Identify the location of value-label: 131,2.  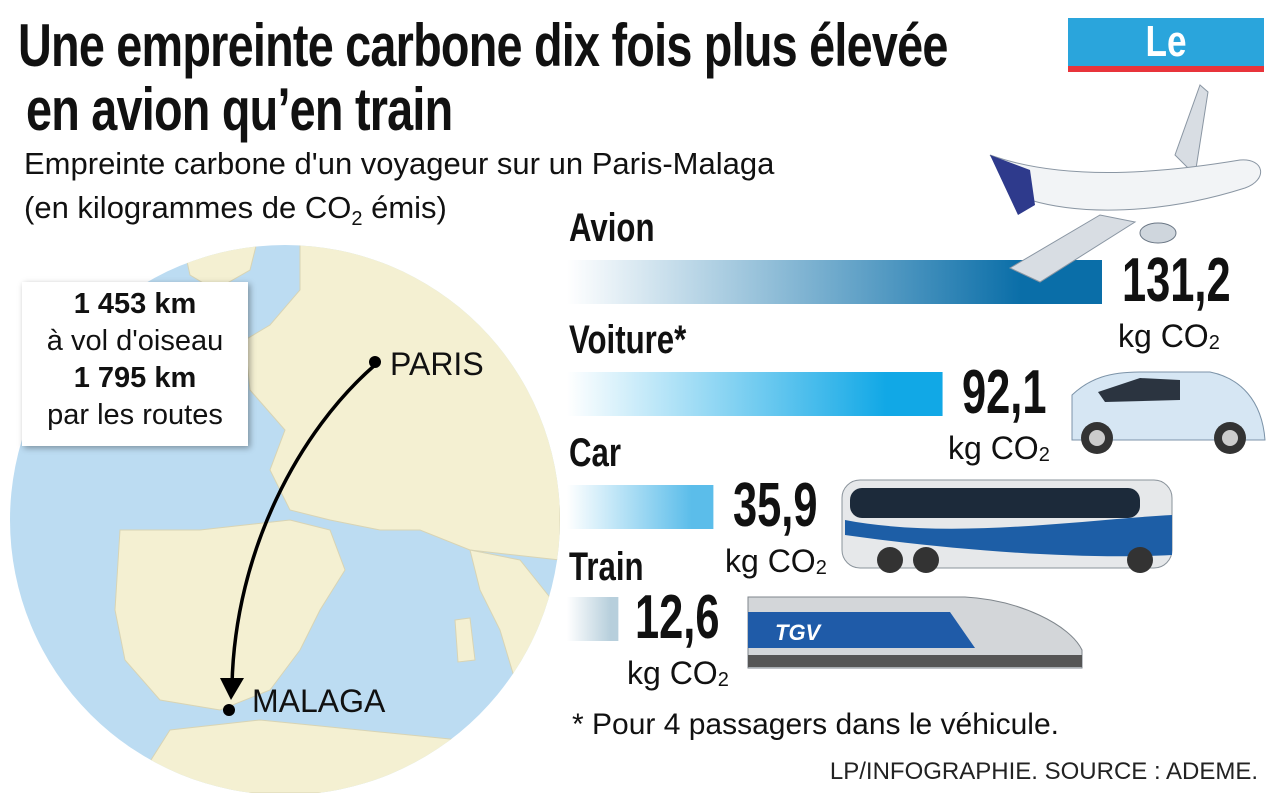
(1176, 280).